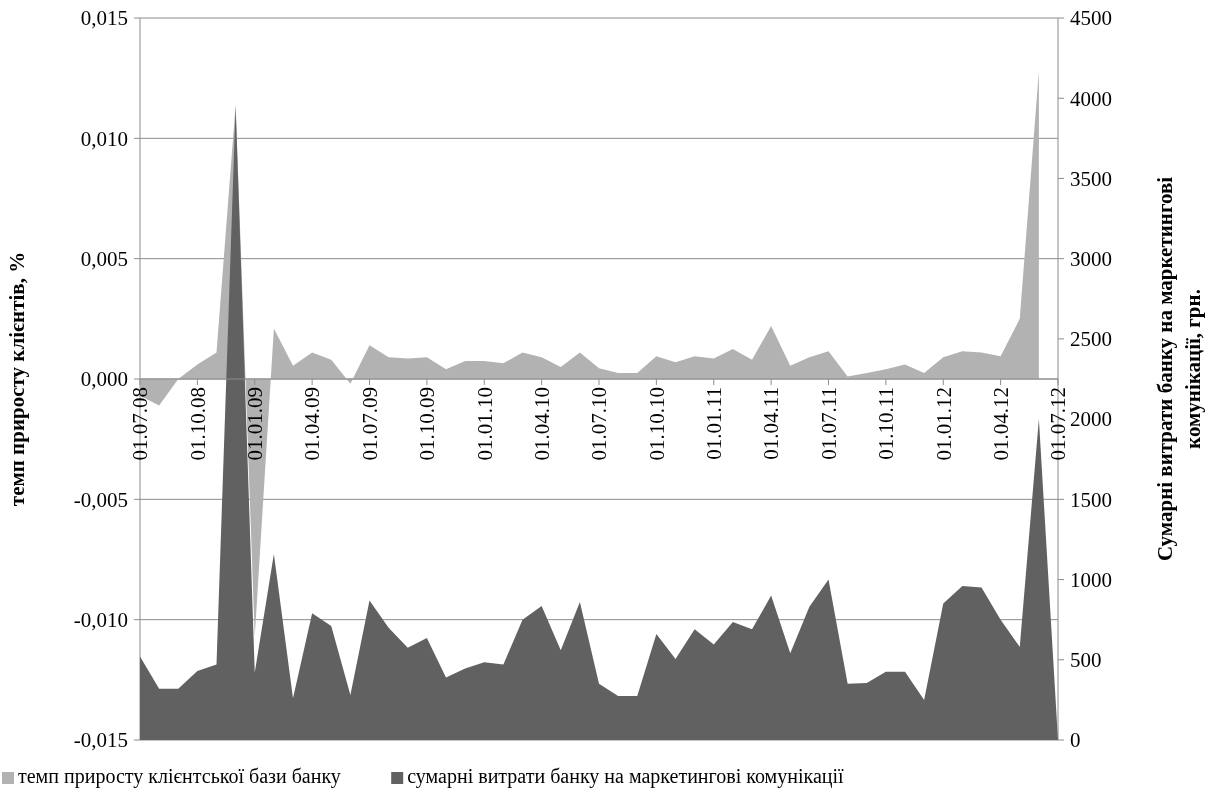  I want to click on y2-tick-label: 3500, so click(1091, 178).